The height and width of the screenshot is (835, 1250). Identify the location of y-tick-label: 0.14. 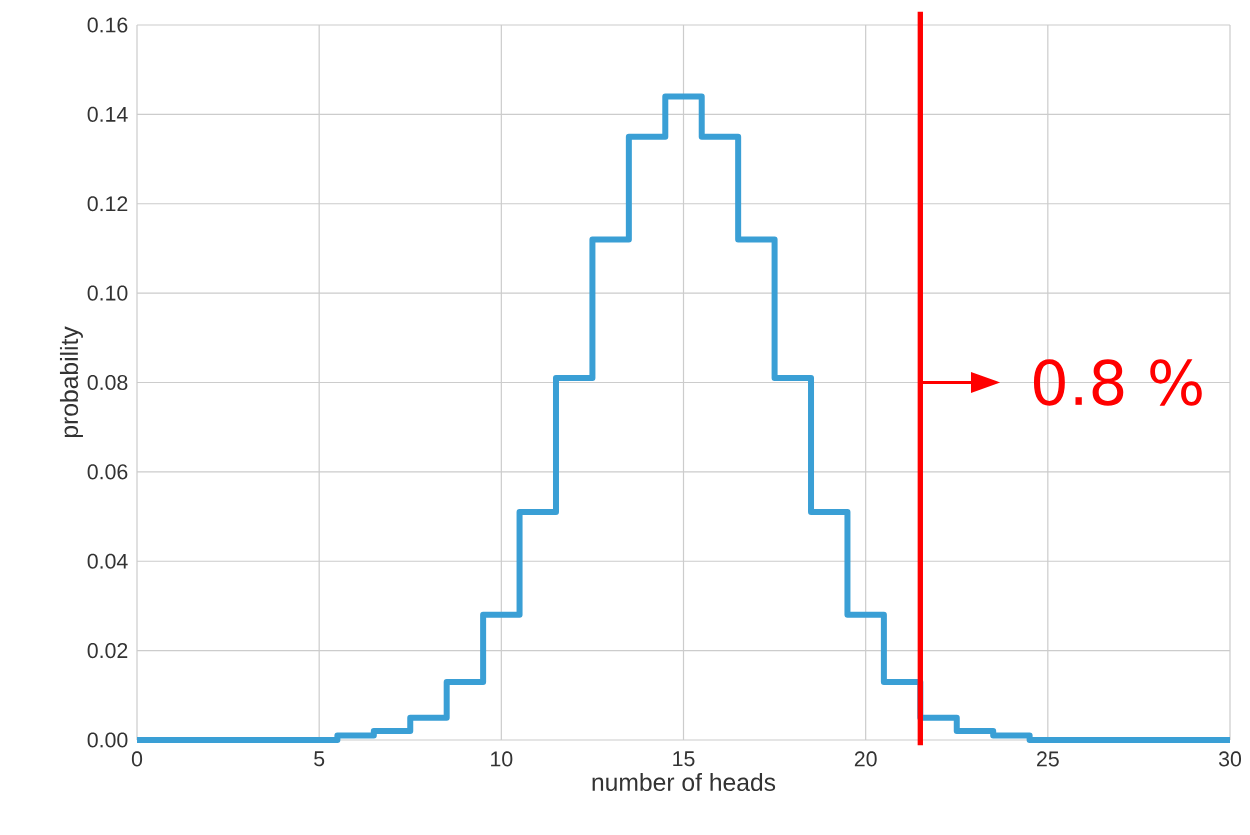
(107, 114).